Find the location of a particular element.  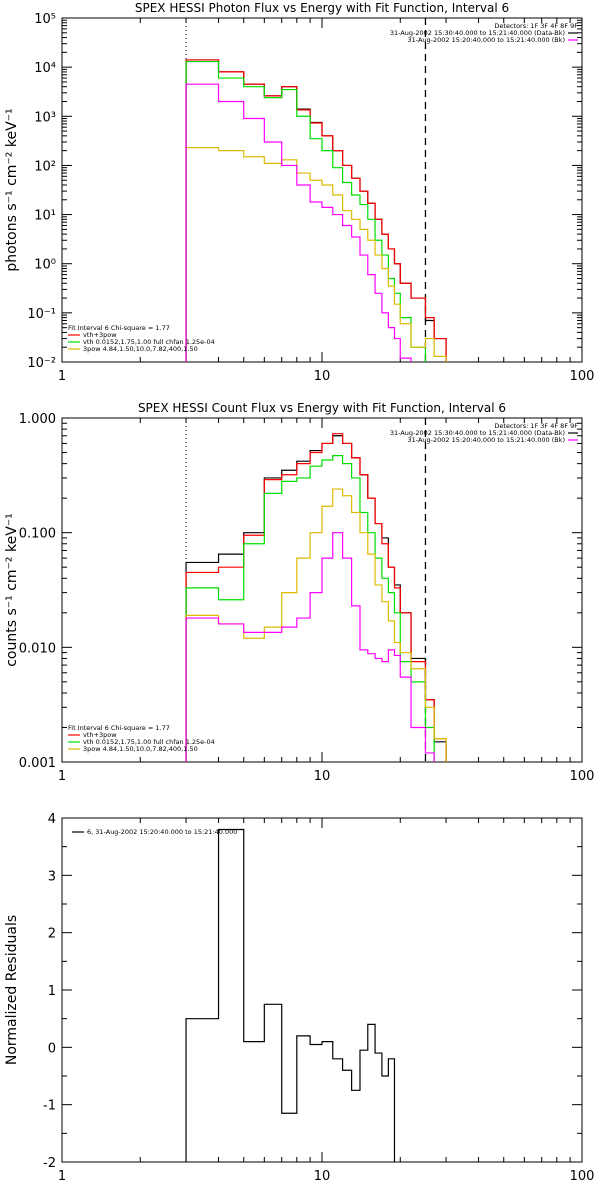

y-axis-label: counts s⁻¹ cm⁻² keV⁻¹ is located at coordinates (12, 590).